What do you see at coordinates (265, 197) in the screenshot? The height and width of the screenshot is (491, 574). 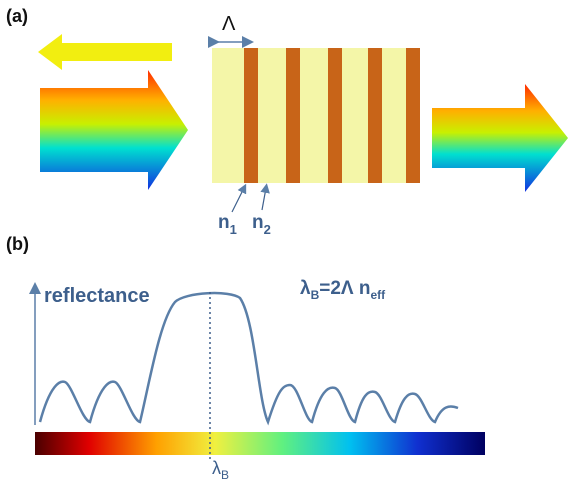 I see `n2-pointer` at bounding box center [265, 197].